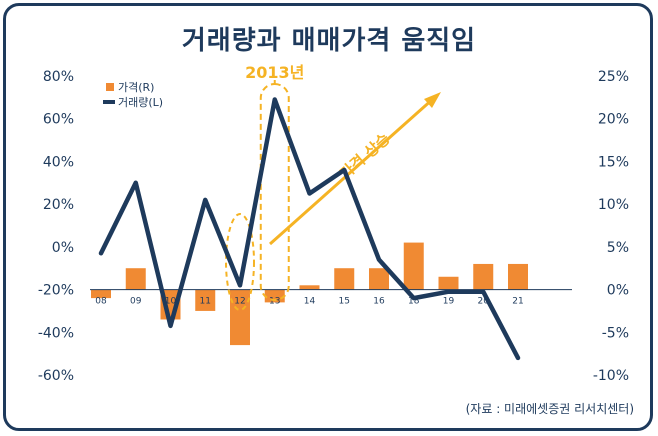 This screenshot has width=658, height=436. I want to click on y-left-tick-label: -20%, so click(56, 291).